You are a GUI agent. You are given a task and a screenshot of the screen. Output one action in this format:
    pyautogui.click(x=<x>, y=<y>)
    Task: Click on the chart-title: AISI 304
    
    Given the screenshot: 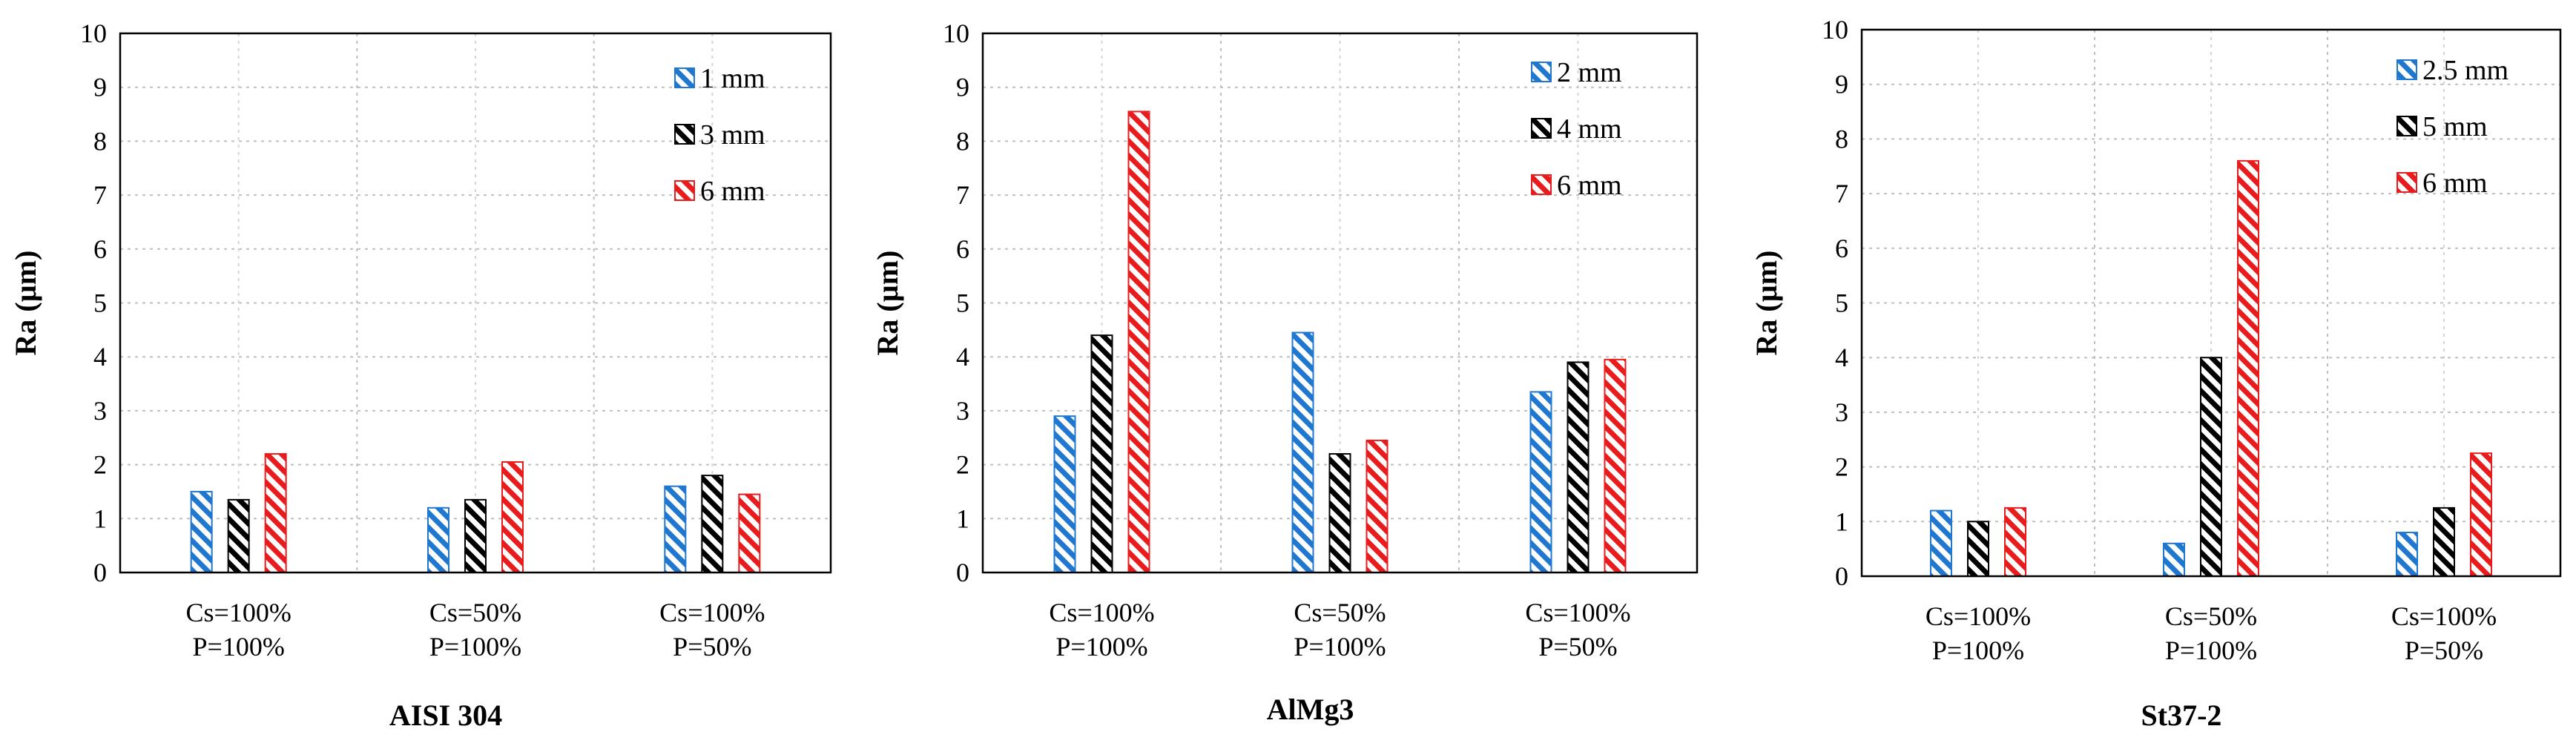 What is the action you would take?
    pyautogui.click(x=446, y=715)
    